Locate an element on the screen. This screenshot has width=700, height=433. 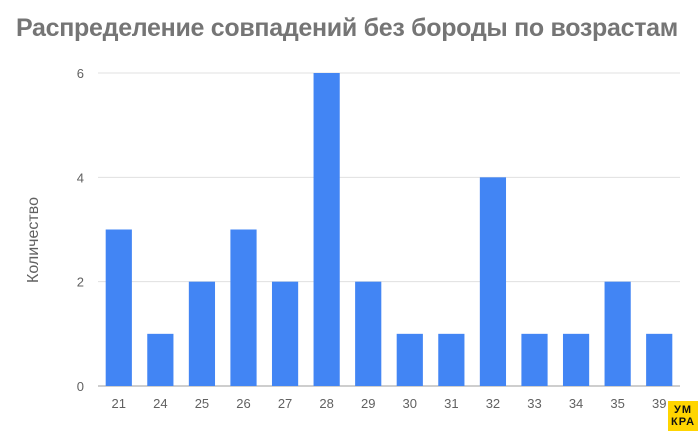
x-tick-label: 29 is located at coordinates (368, 403).